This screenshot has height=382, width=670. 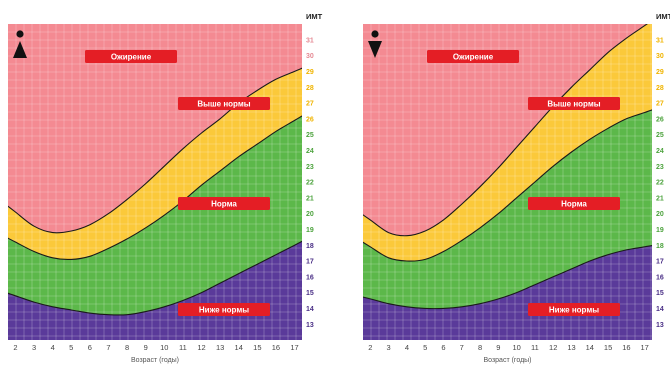 What do you see at coordinates (375, 44) in the screenshot?
I see `girl-icon` at bounding box center [375, 44].